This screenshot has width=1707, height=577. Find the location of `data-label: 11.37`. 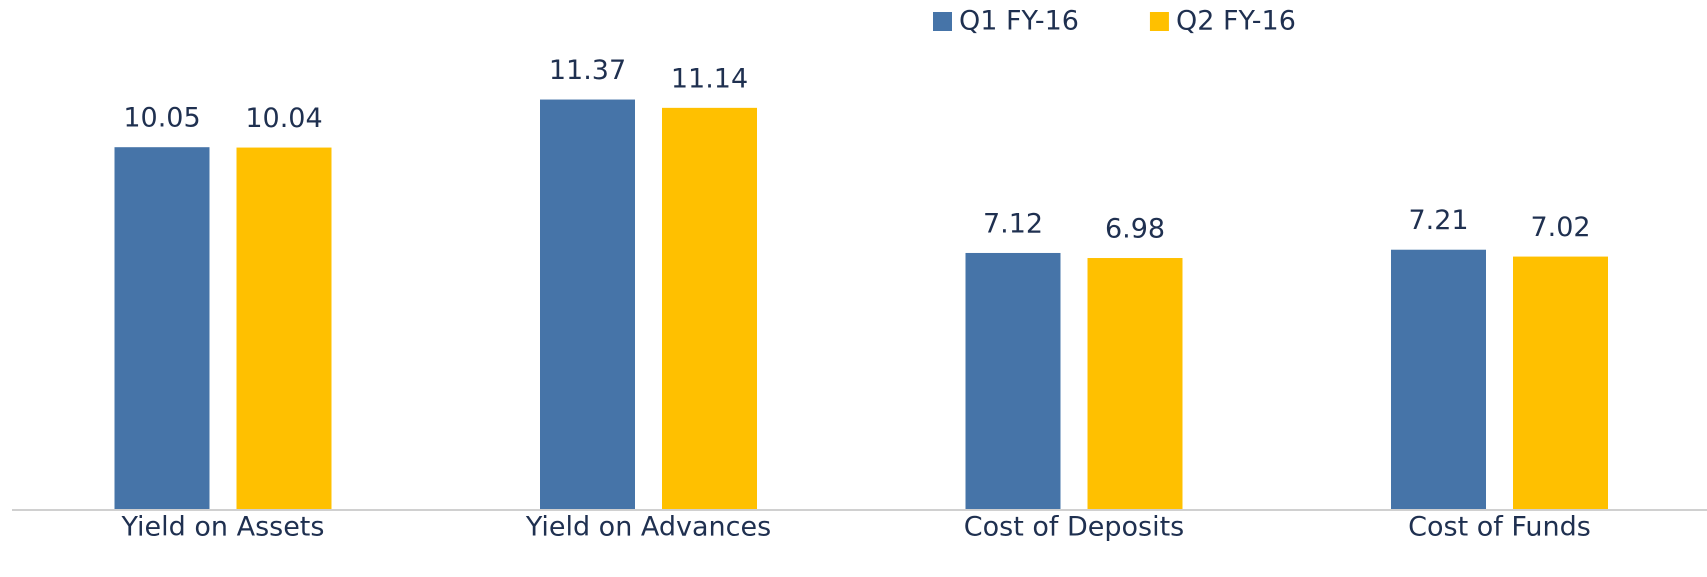

data-label: 11.37 is located at coordinates (587, 70).